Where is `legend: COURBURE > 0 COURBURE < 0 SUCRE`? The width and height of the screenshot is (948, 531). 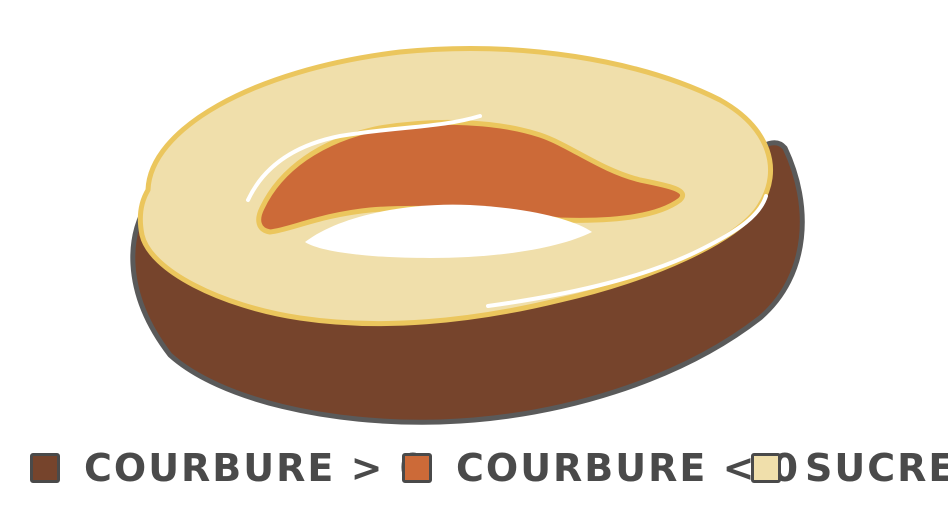 legend: COURBURE > 0 COURBURE < 0 SUCRE is located at coordinates (474, 468).